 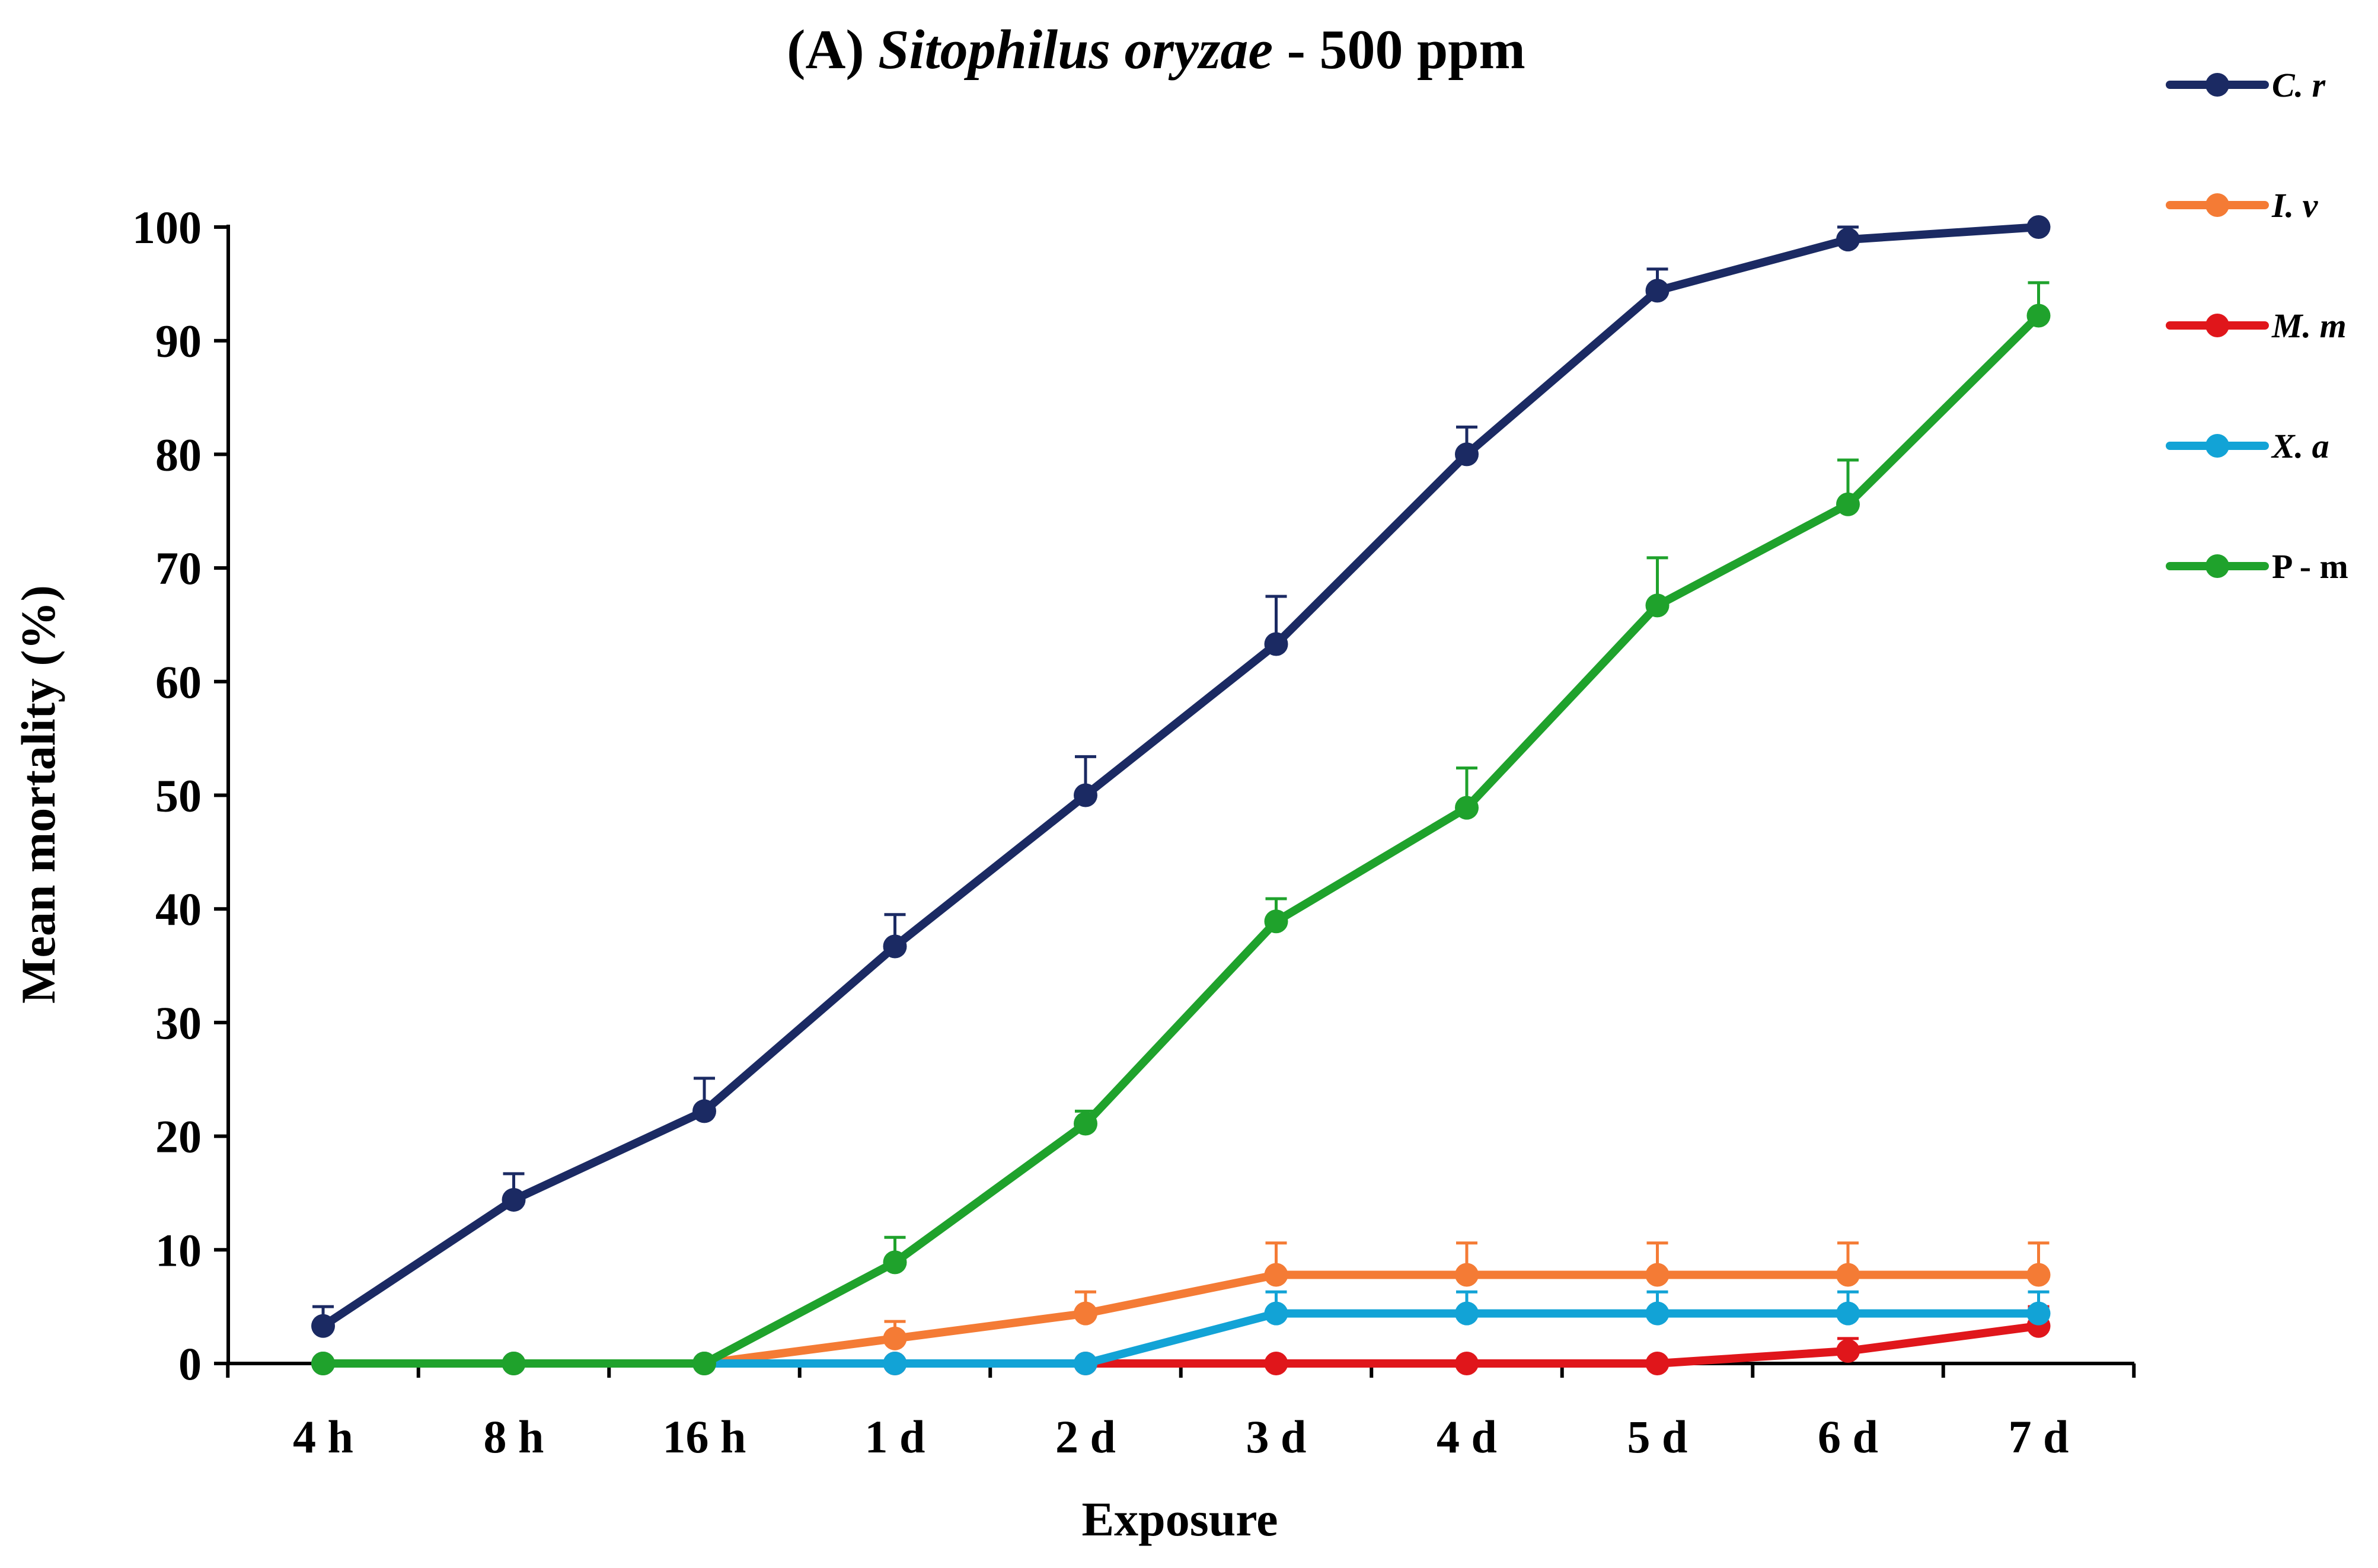 I want to click on x-tick-label: 6 d, so click(x=1848, y=1436).